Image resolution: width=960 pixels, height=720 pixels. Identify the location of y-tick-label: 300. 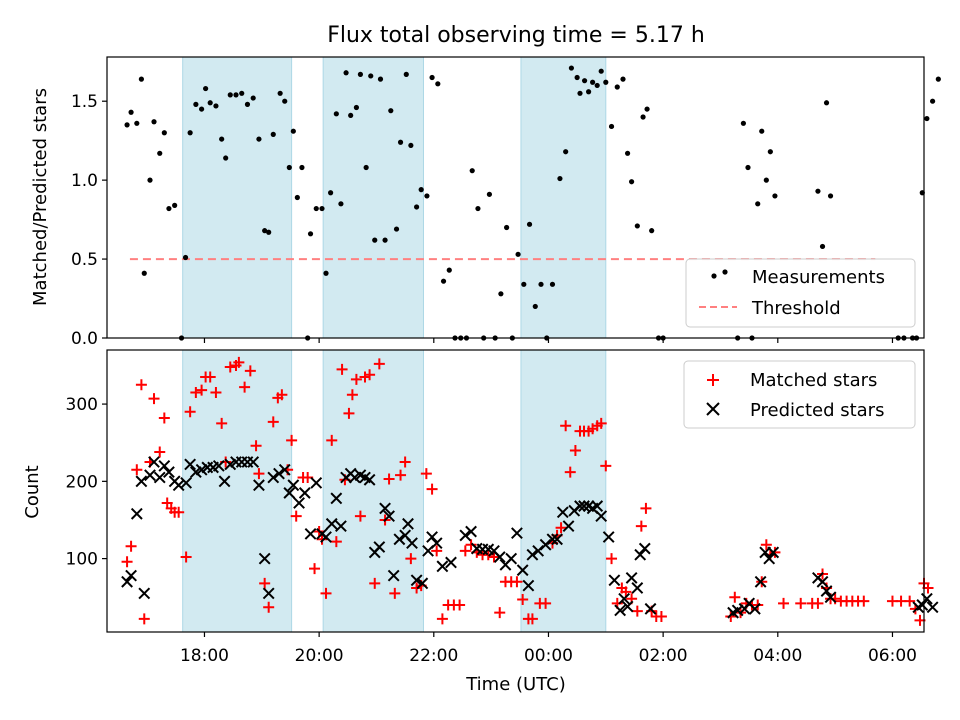
(82, 405).